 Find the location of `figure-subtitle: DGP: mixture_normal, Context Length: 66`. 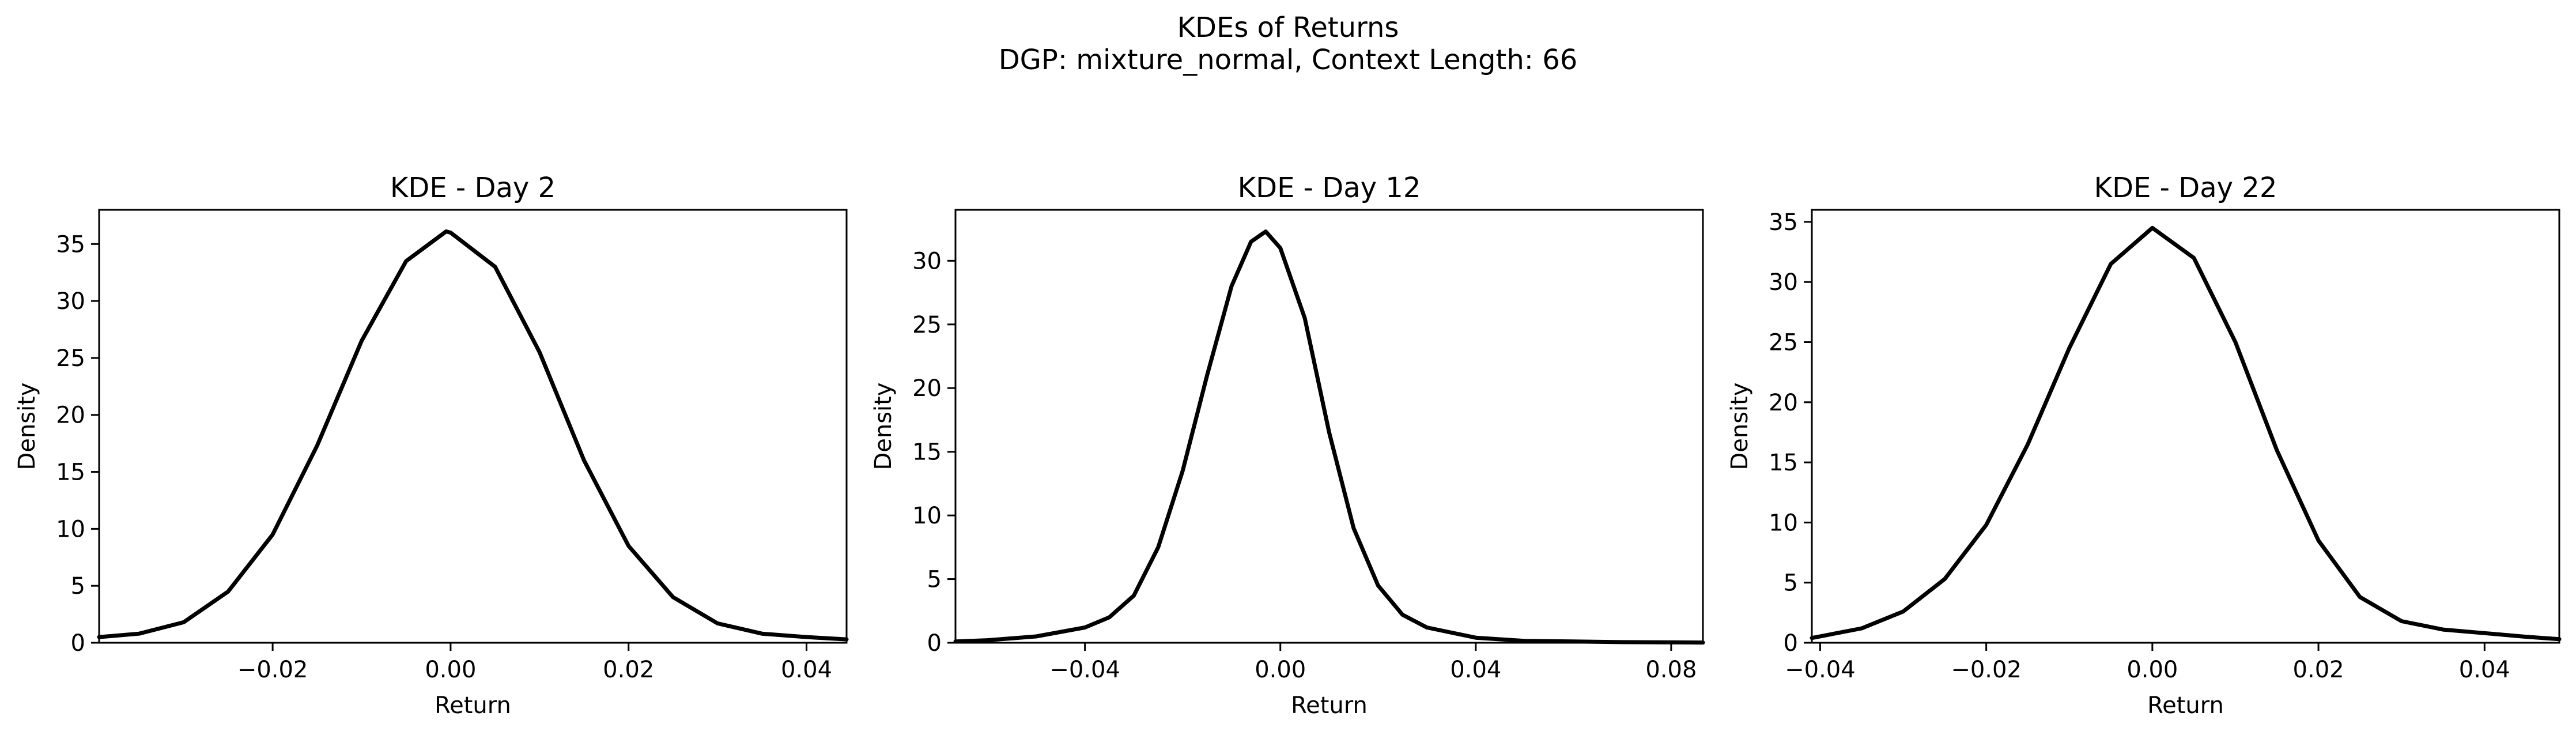

figure-subtitle: DGP: mixture_normal, Context Length: 66 is located at coordinates (1288, 60).